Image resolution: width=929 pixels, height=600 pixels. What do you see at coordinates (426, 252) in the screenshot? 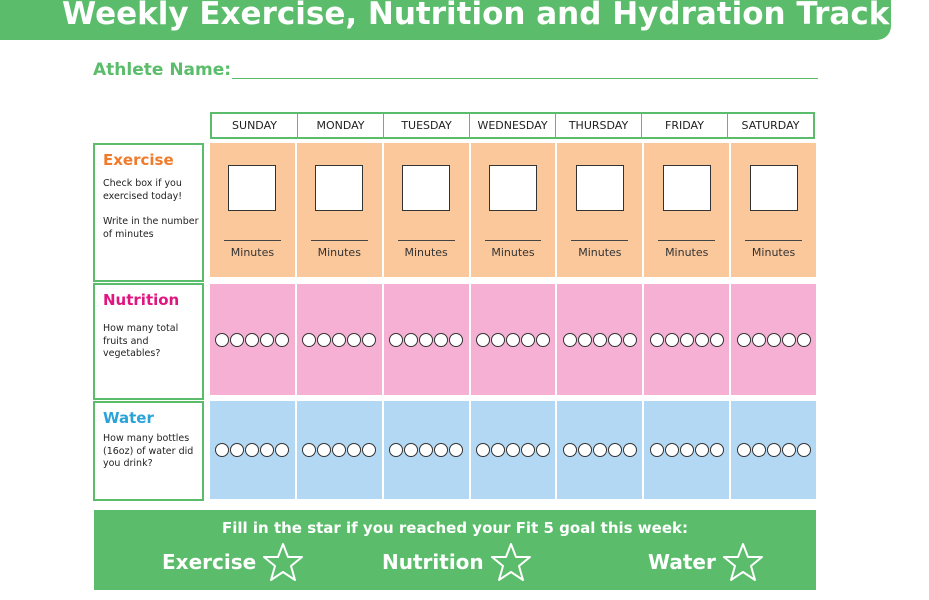
I see `minutes-label: Minutes` at bounding box center [426, 252].